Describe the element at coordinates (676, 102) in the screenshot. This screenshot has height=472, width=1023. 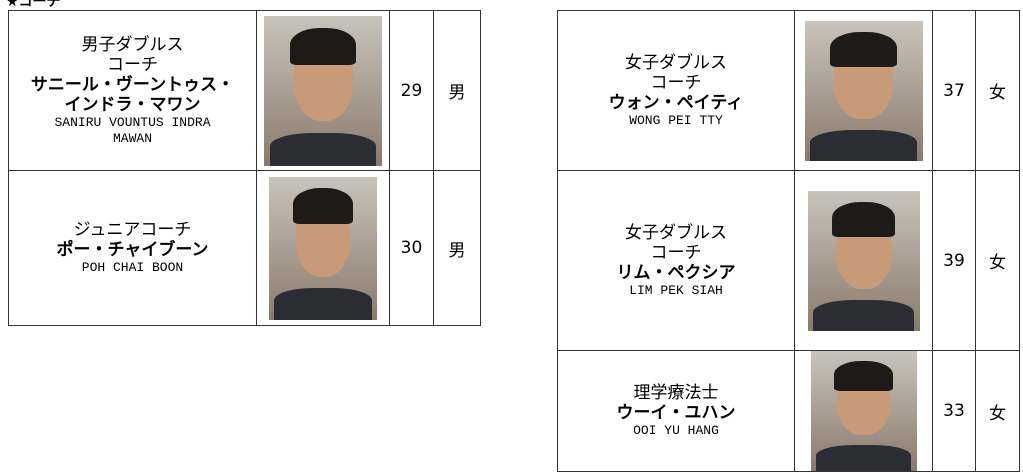
I see `name: ウォン・ペイティ` at that location.